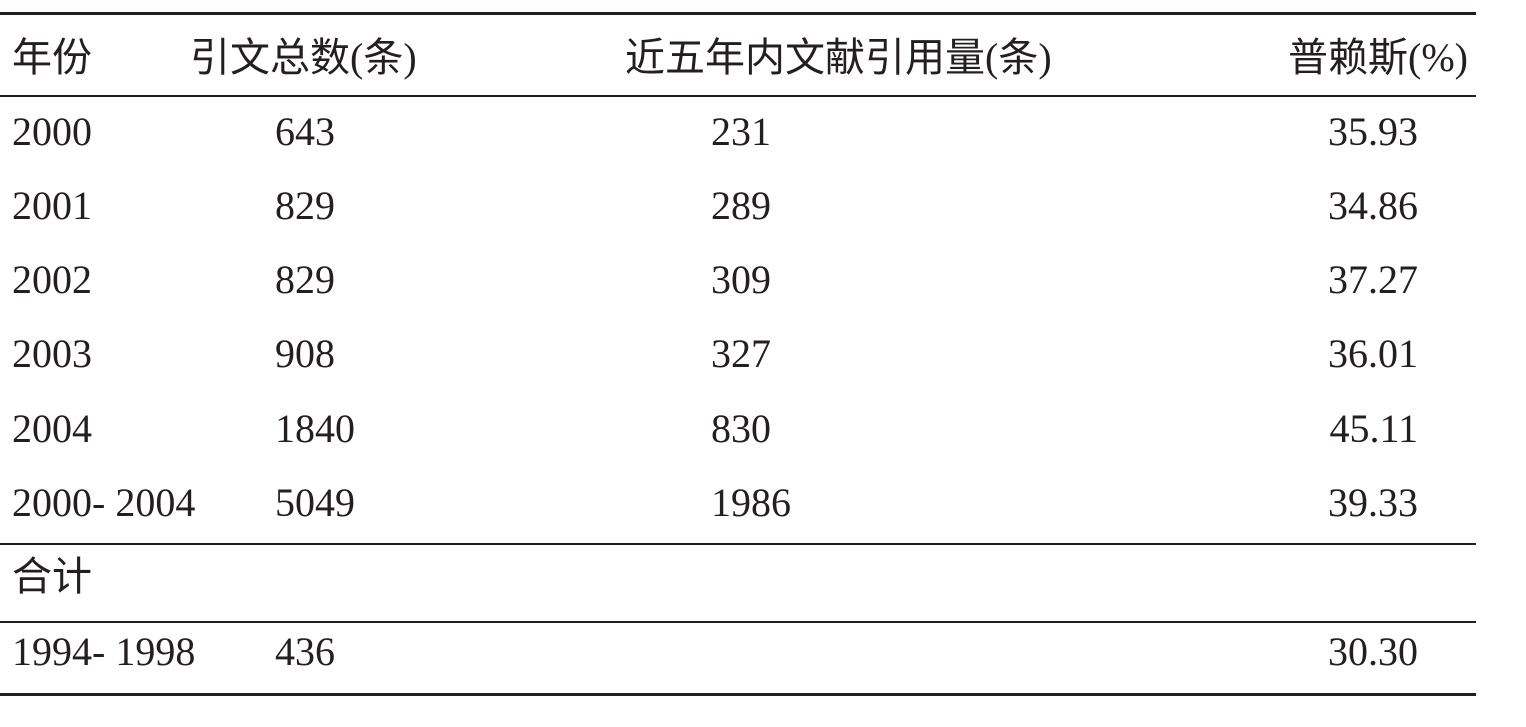 Image resolution: width=1526 pixels, height=727 pixels. What do you see at coordinates (751, 502) in the screenshot?
I see `table-cell: 1986` at bounding box center [751, 502].